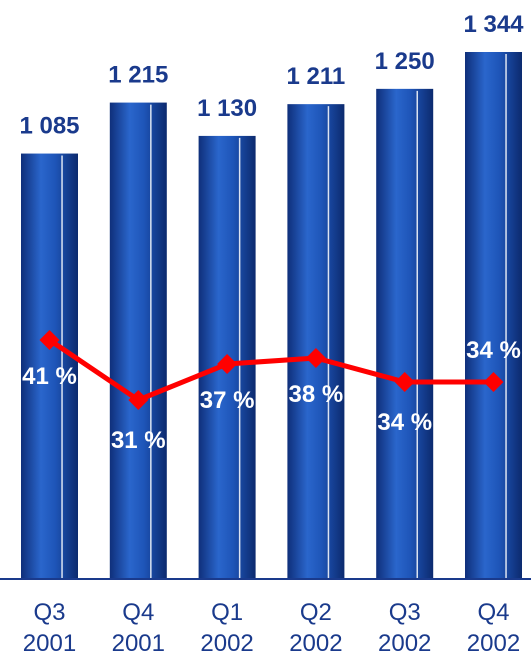 Image resolution: width=531 pixels, height=660 pixels. Describe the element at coordinates (493, 24) in the screenshot. I see `bar-value-label-5: 1 344` at that location.